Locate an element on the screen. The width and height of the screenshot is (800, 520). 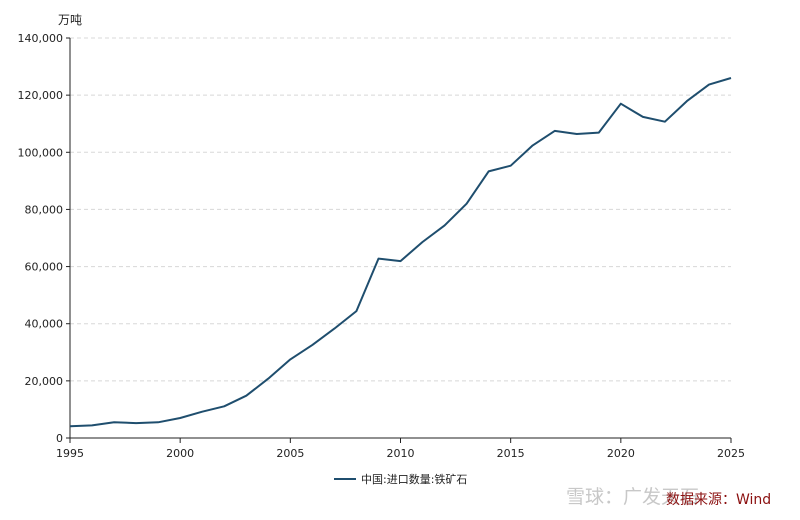
legend: 中国:进口数量:铁矿石 is located at coordinates (400, 479).